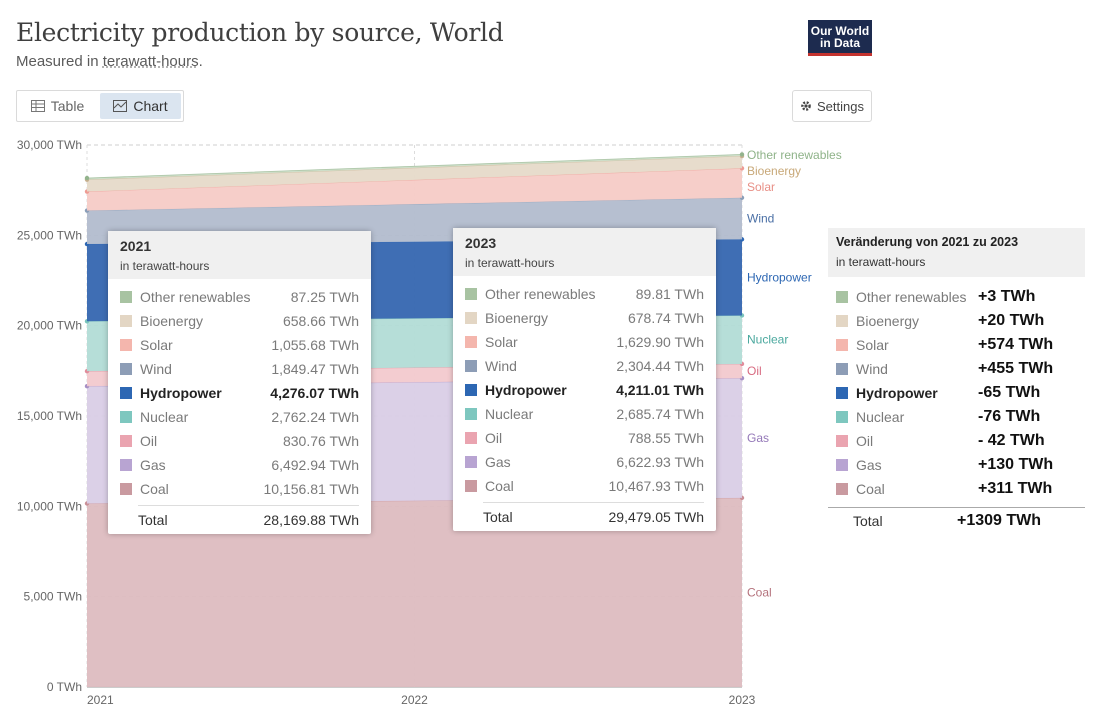  What do you see at coordinates (794, 155) in the screenshot?
I see `series-label-other-renewables: Other renewables` at bounding box center [794, 155].